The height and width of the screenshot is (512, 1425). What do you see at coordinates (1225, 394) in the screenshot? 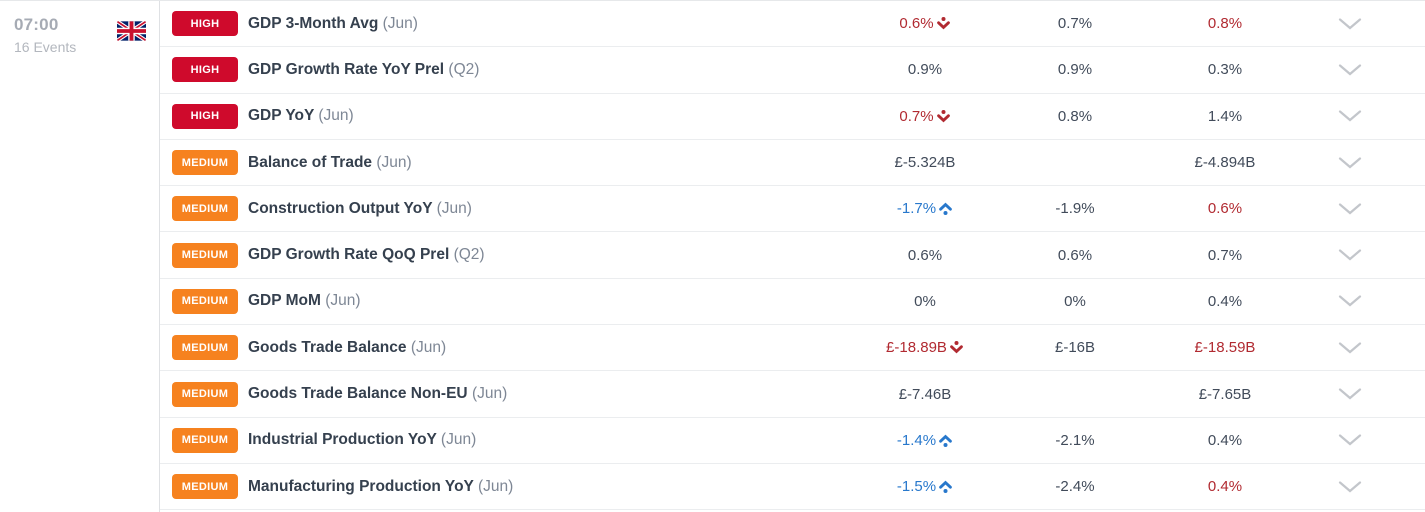
I see `previous-value: £-7.65B` at bounding box center [1225, 394].